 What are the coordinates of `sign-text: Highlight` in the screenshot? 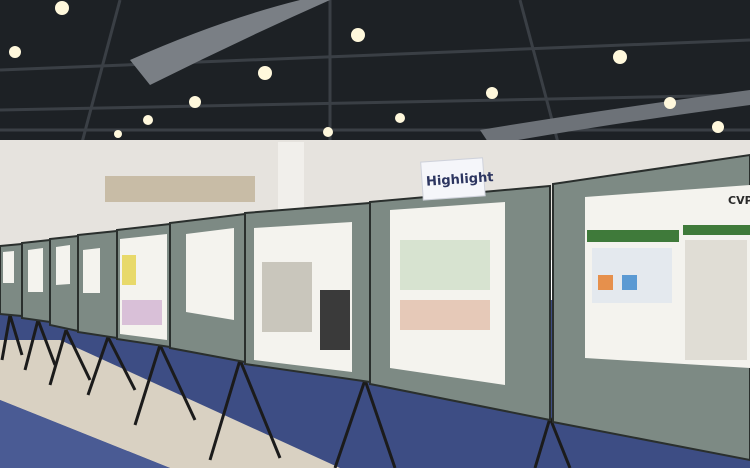 It's located at (460, 180).